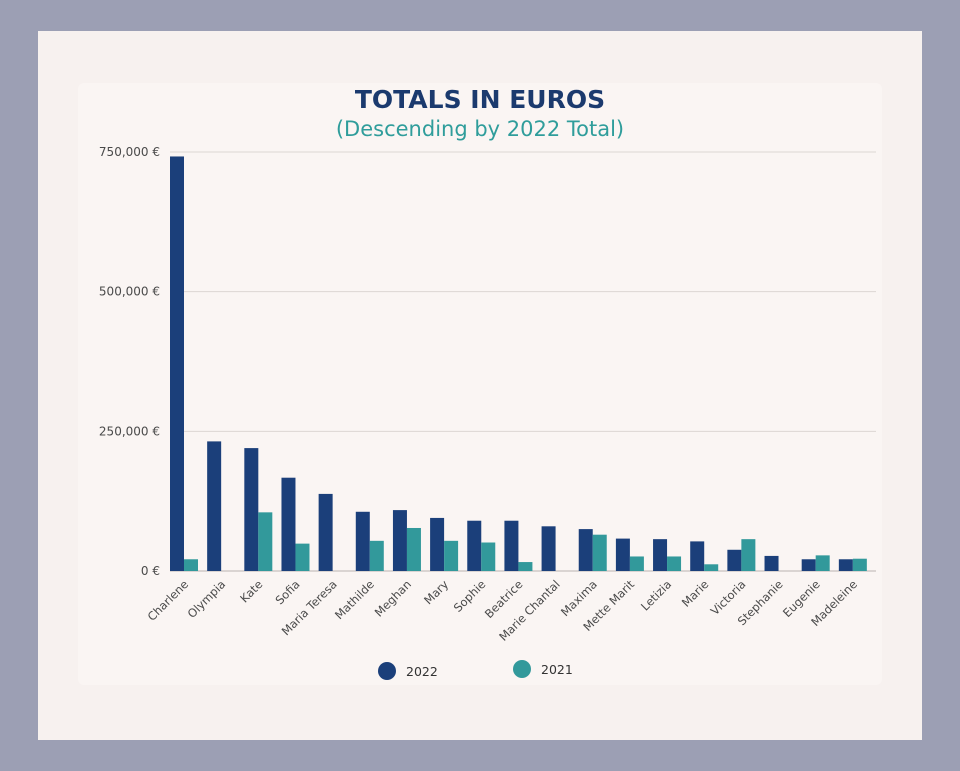  What do you see at coordinates (475, 670) in the screenshot?
I see `legend: 2022 2021` at bounding box center [475, 670].